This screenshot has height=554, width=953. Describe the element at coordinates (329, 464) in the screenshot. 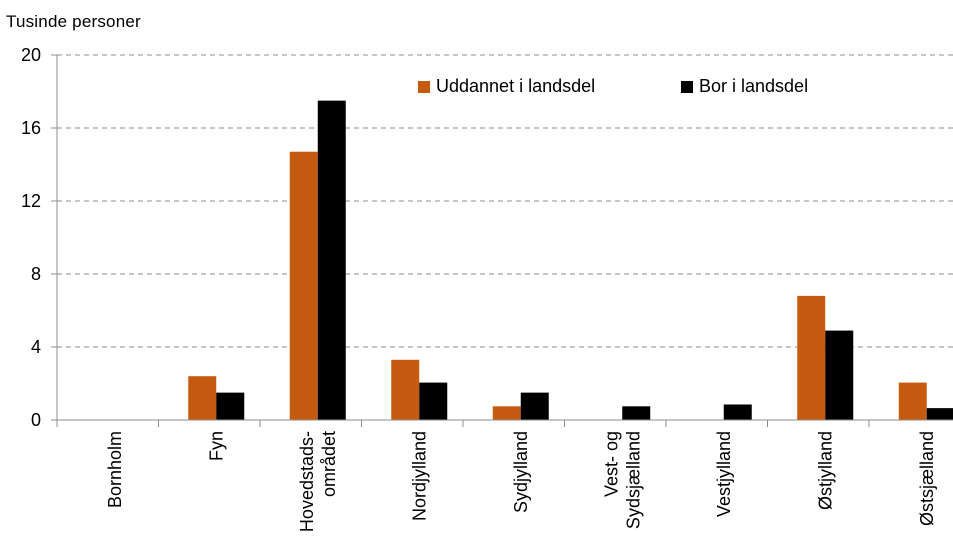

I see `x-tick-label: området` at that location.